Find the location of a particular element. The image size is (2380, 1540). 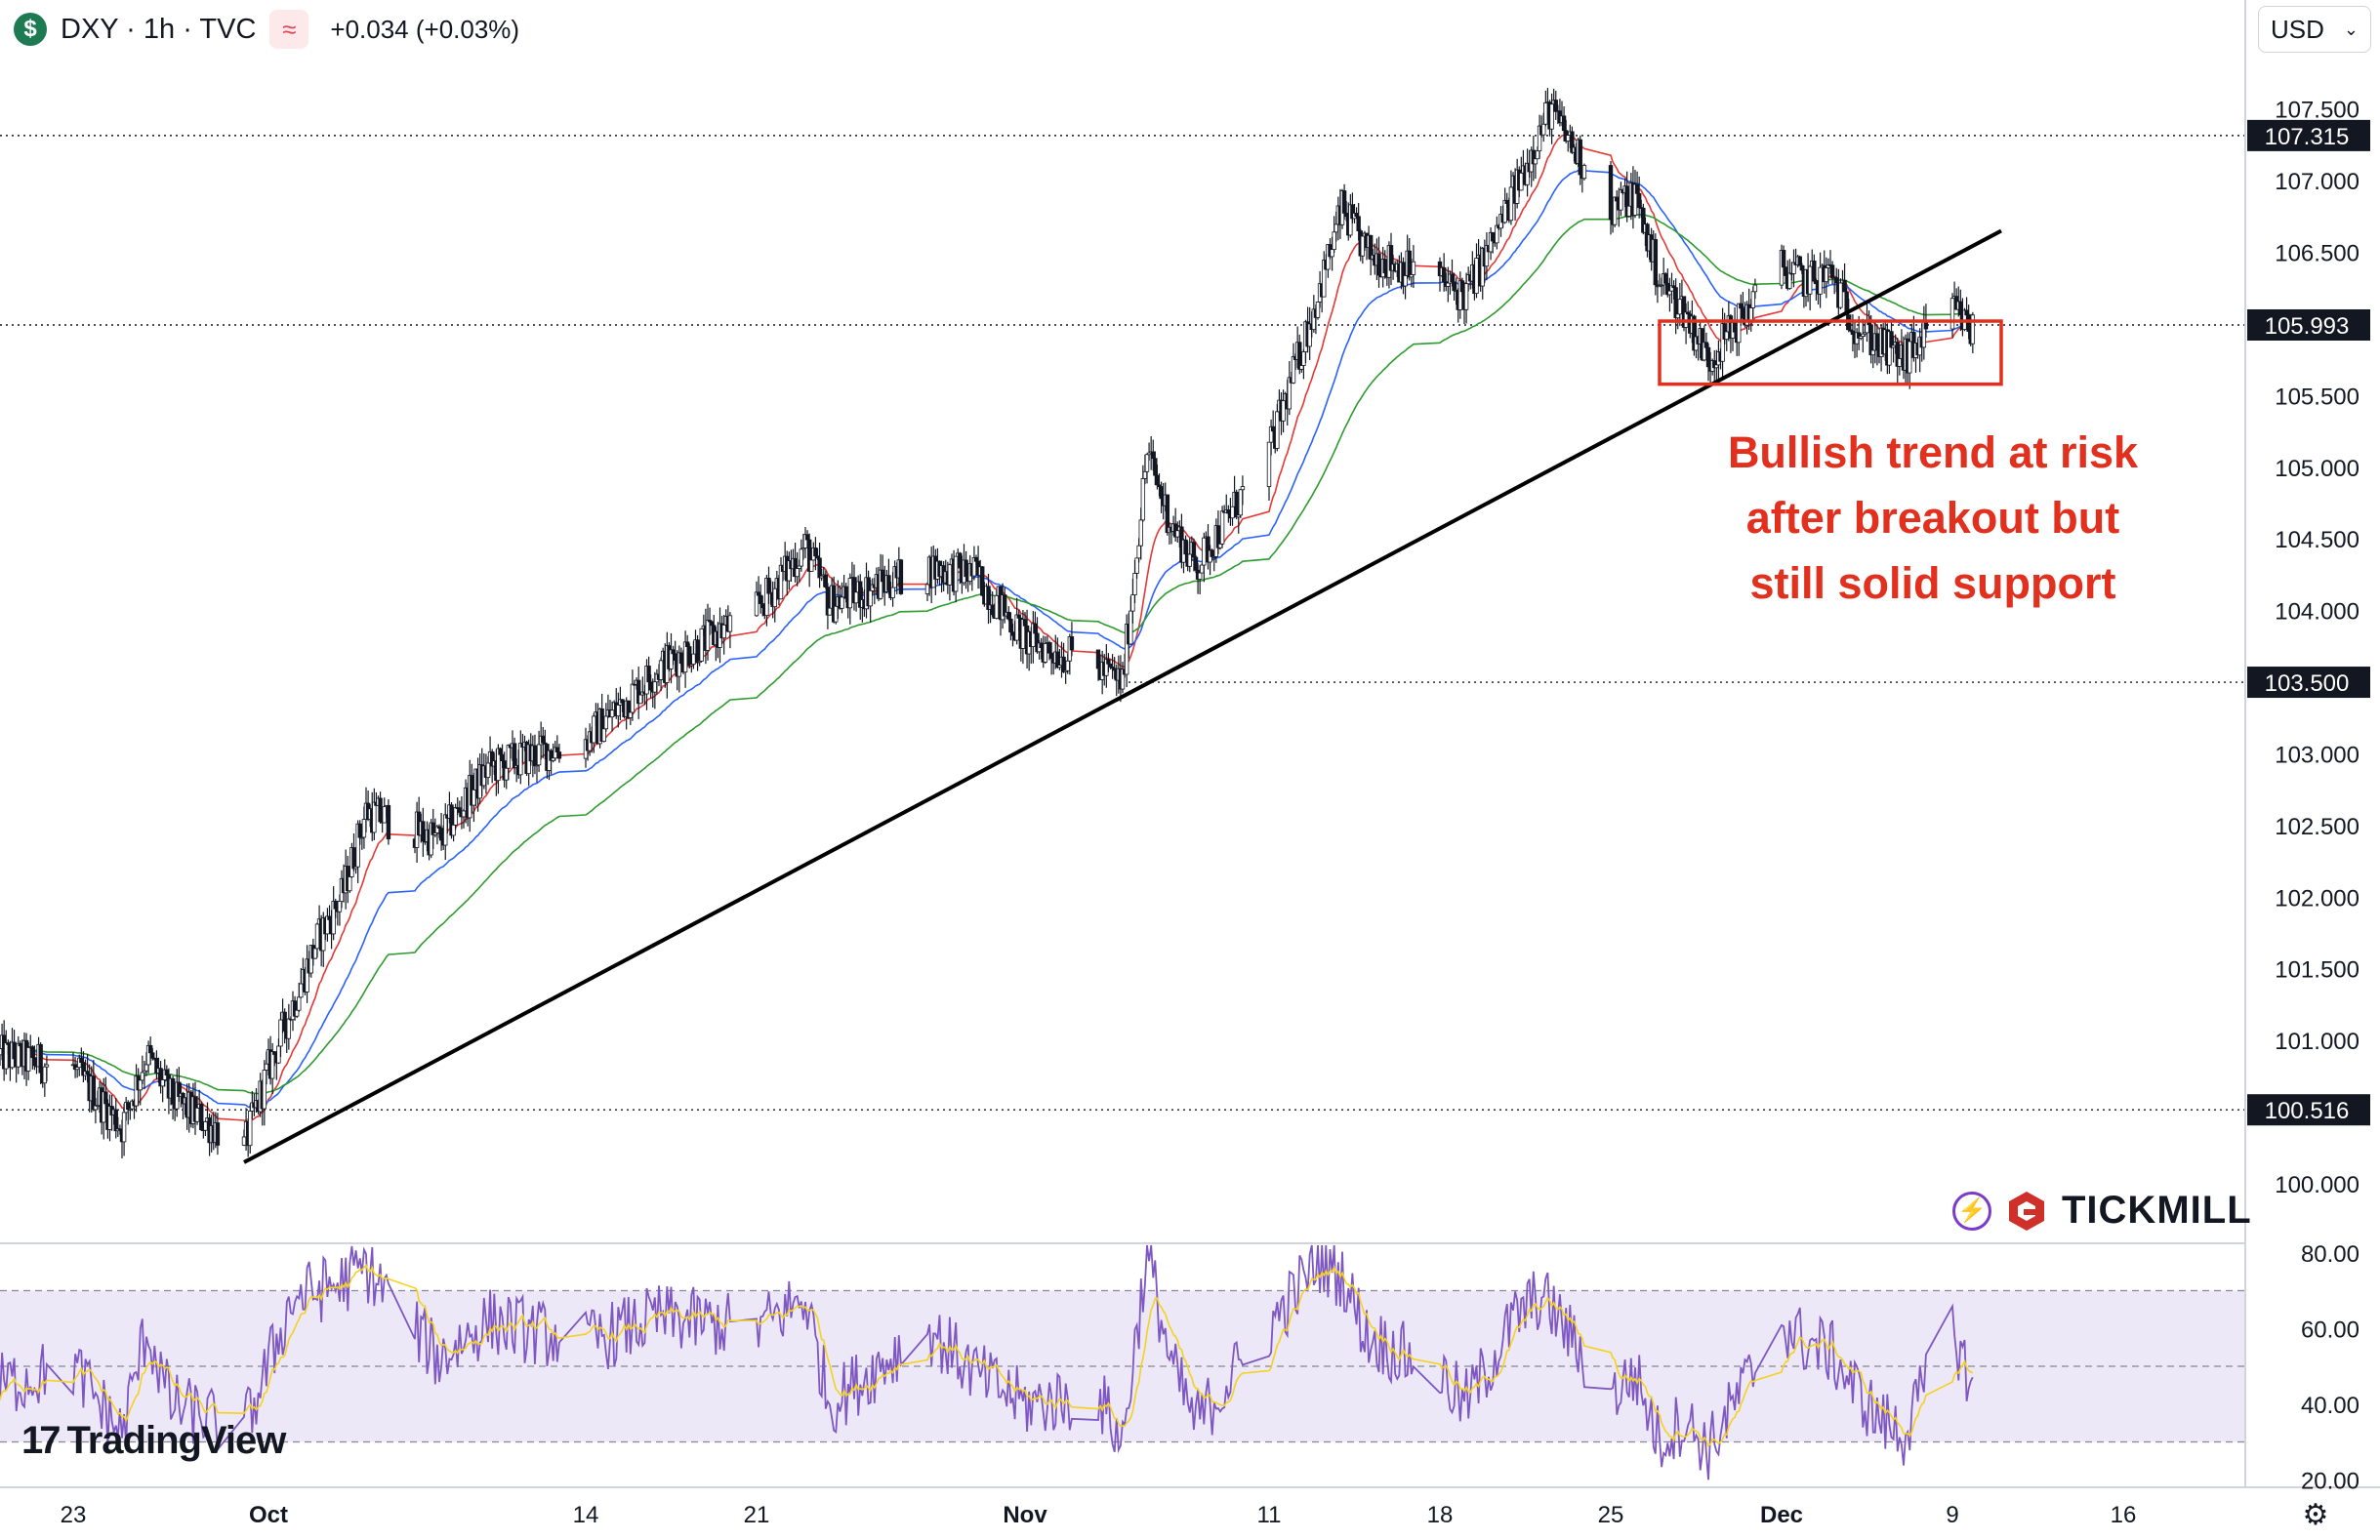

price-label: 100.516 is located at coordinates (2307, 1111).